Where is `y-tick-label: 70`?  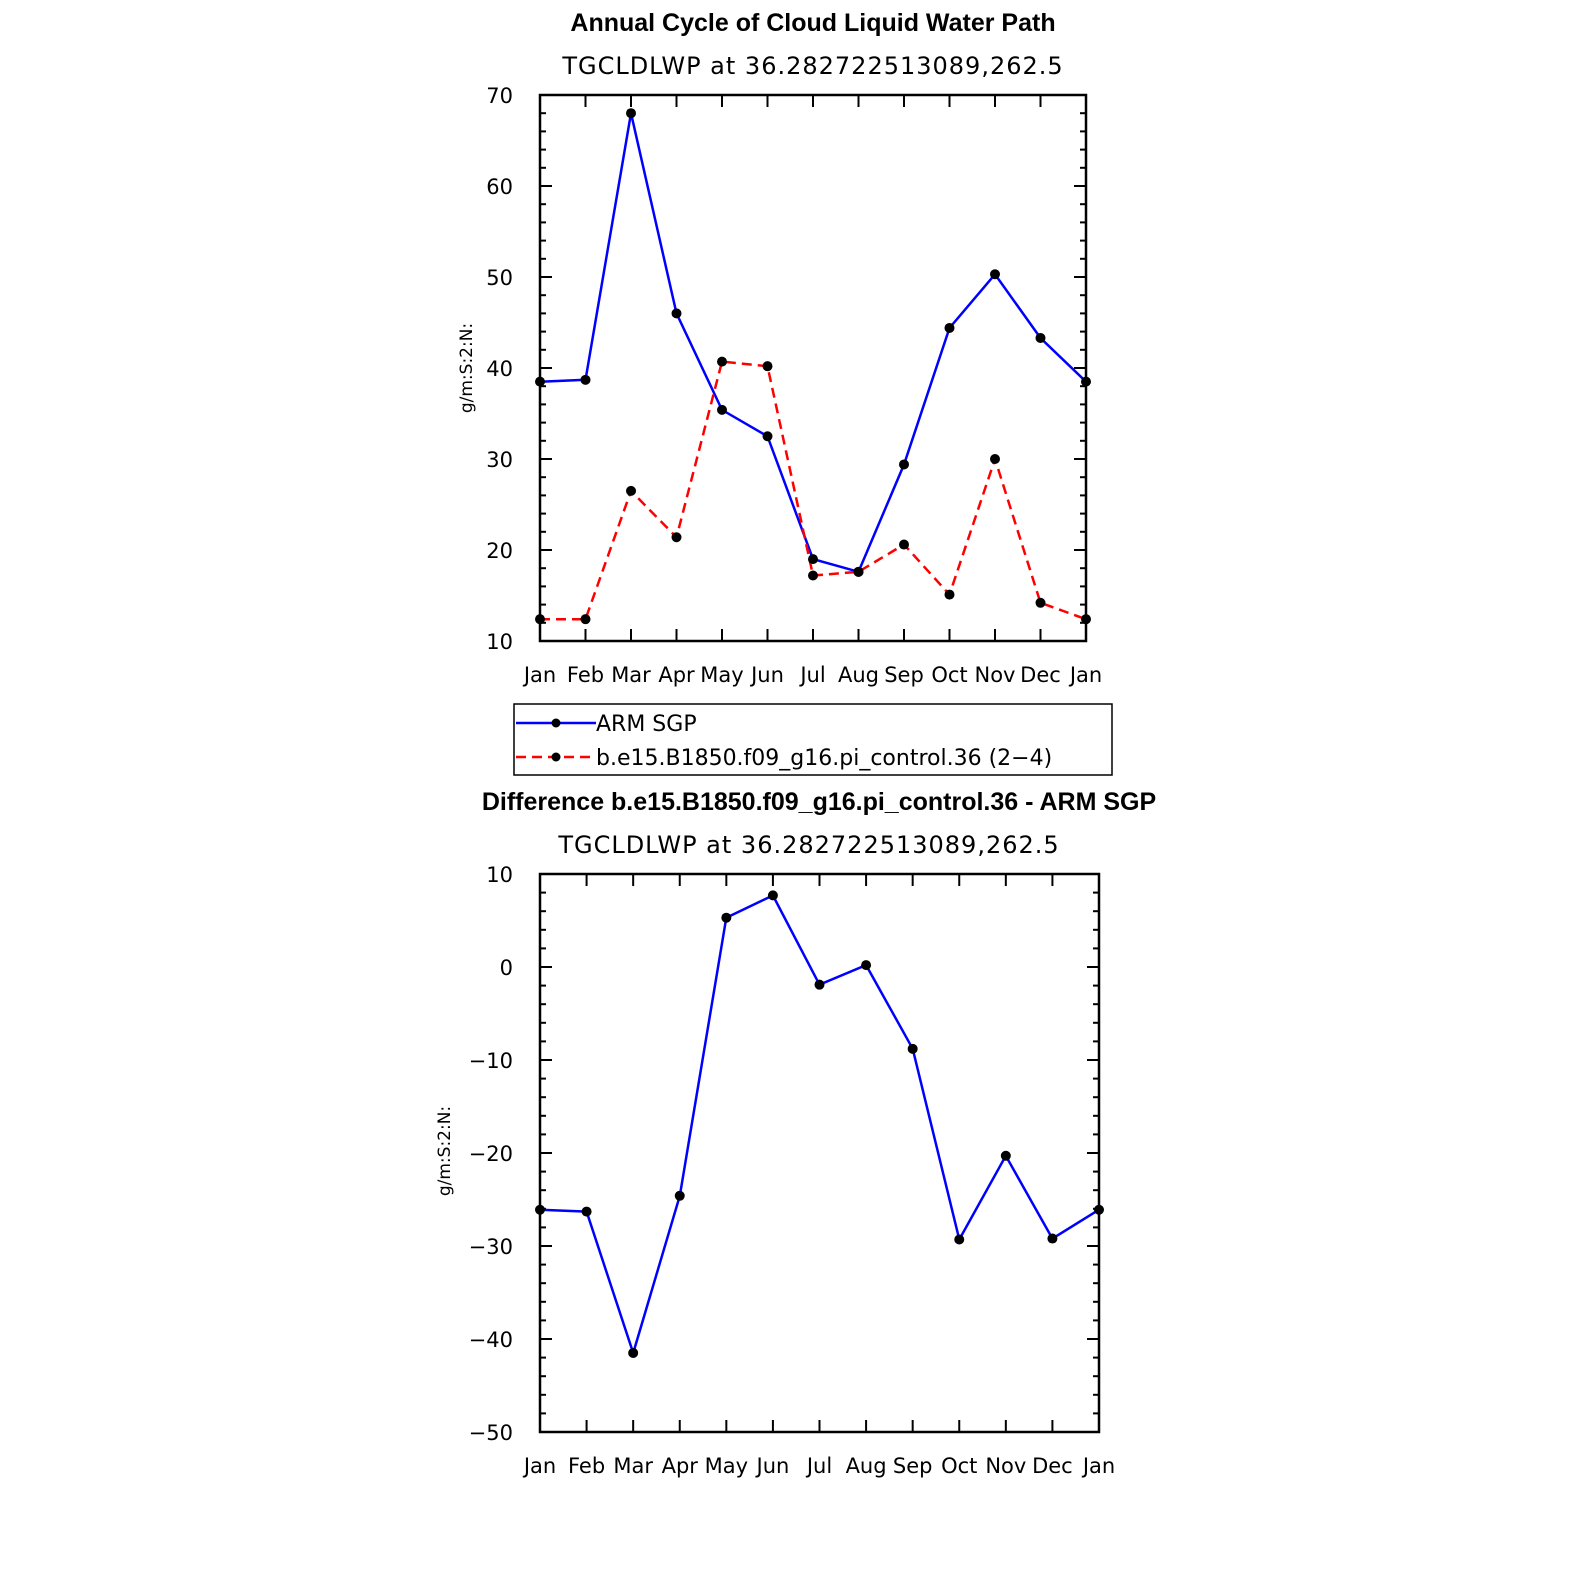 y-tick-label: 70 is located at coordinates (499, 96).